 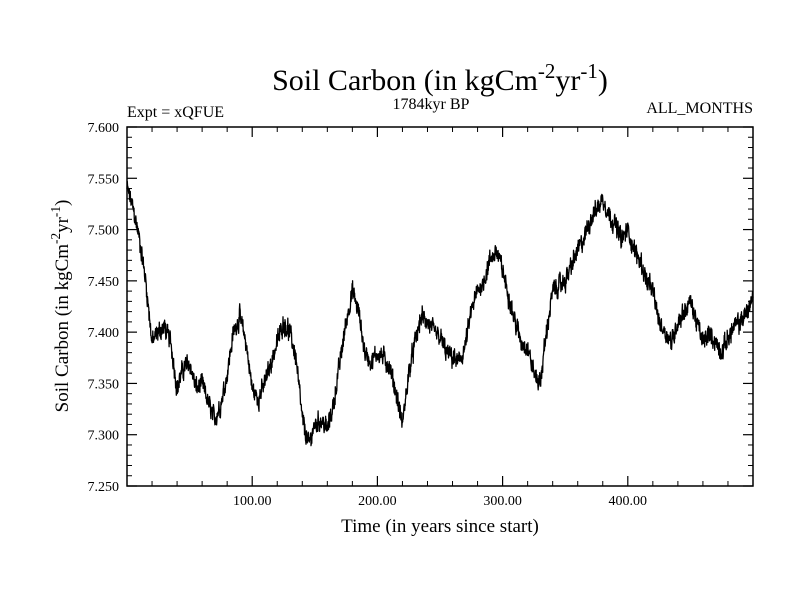 I want to click on x-tick-label: 300.00, so click(x=502, y=501).